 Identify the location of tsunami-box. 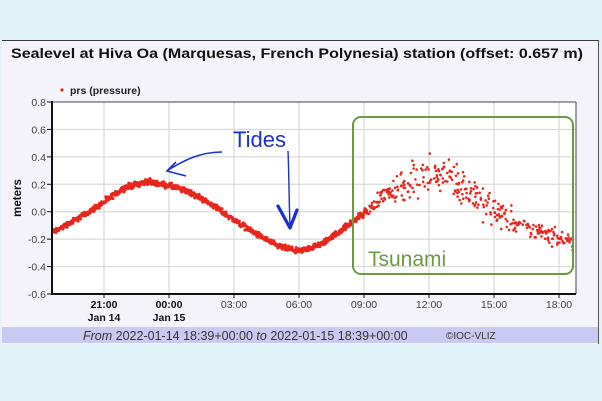
(463, 195).